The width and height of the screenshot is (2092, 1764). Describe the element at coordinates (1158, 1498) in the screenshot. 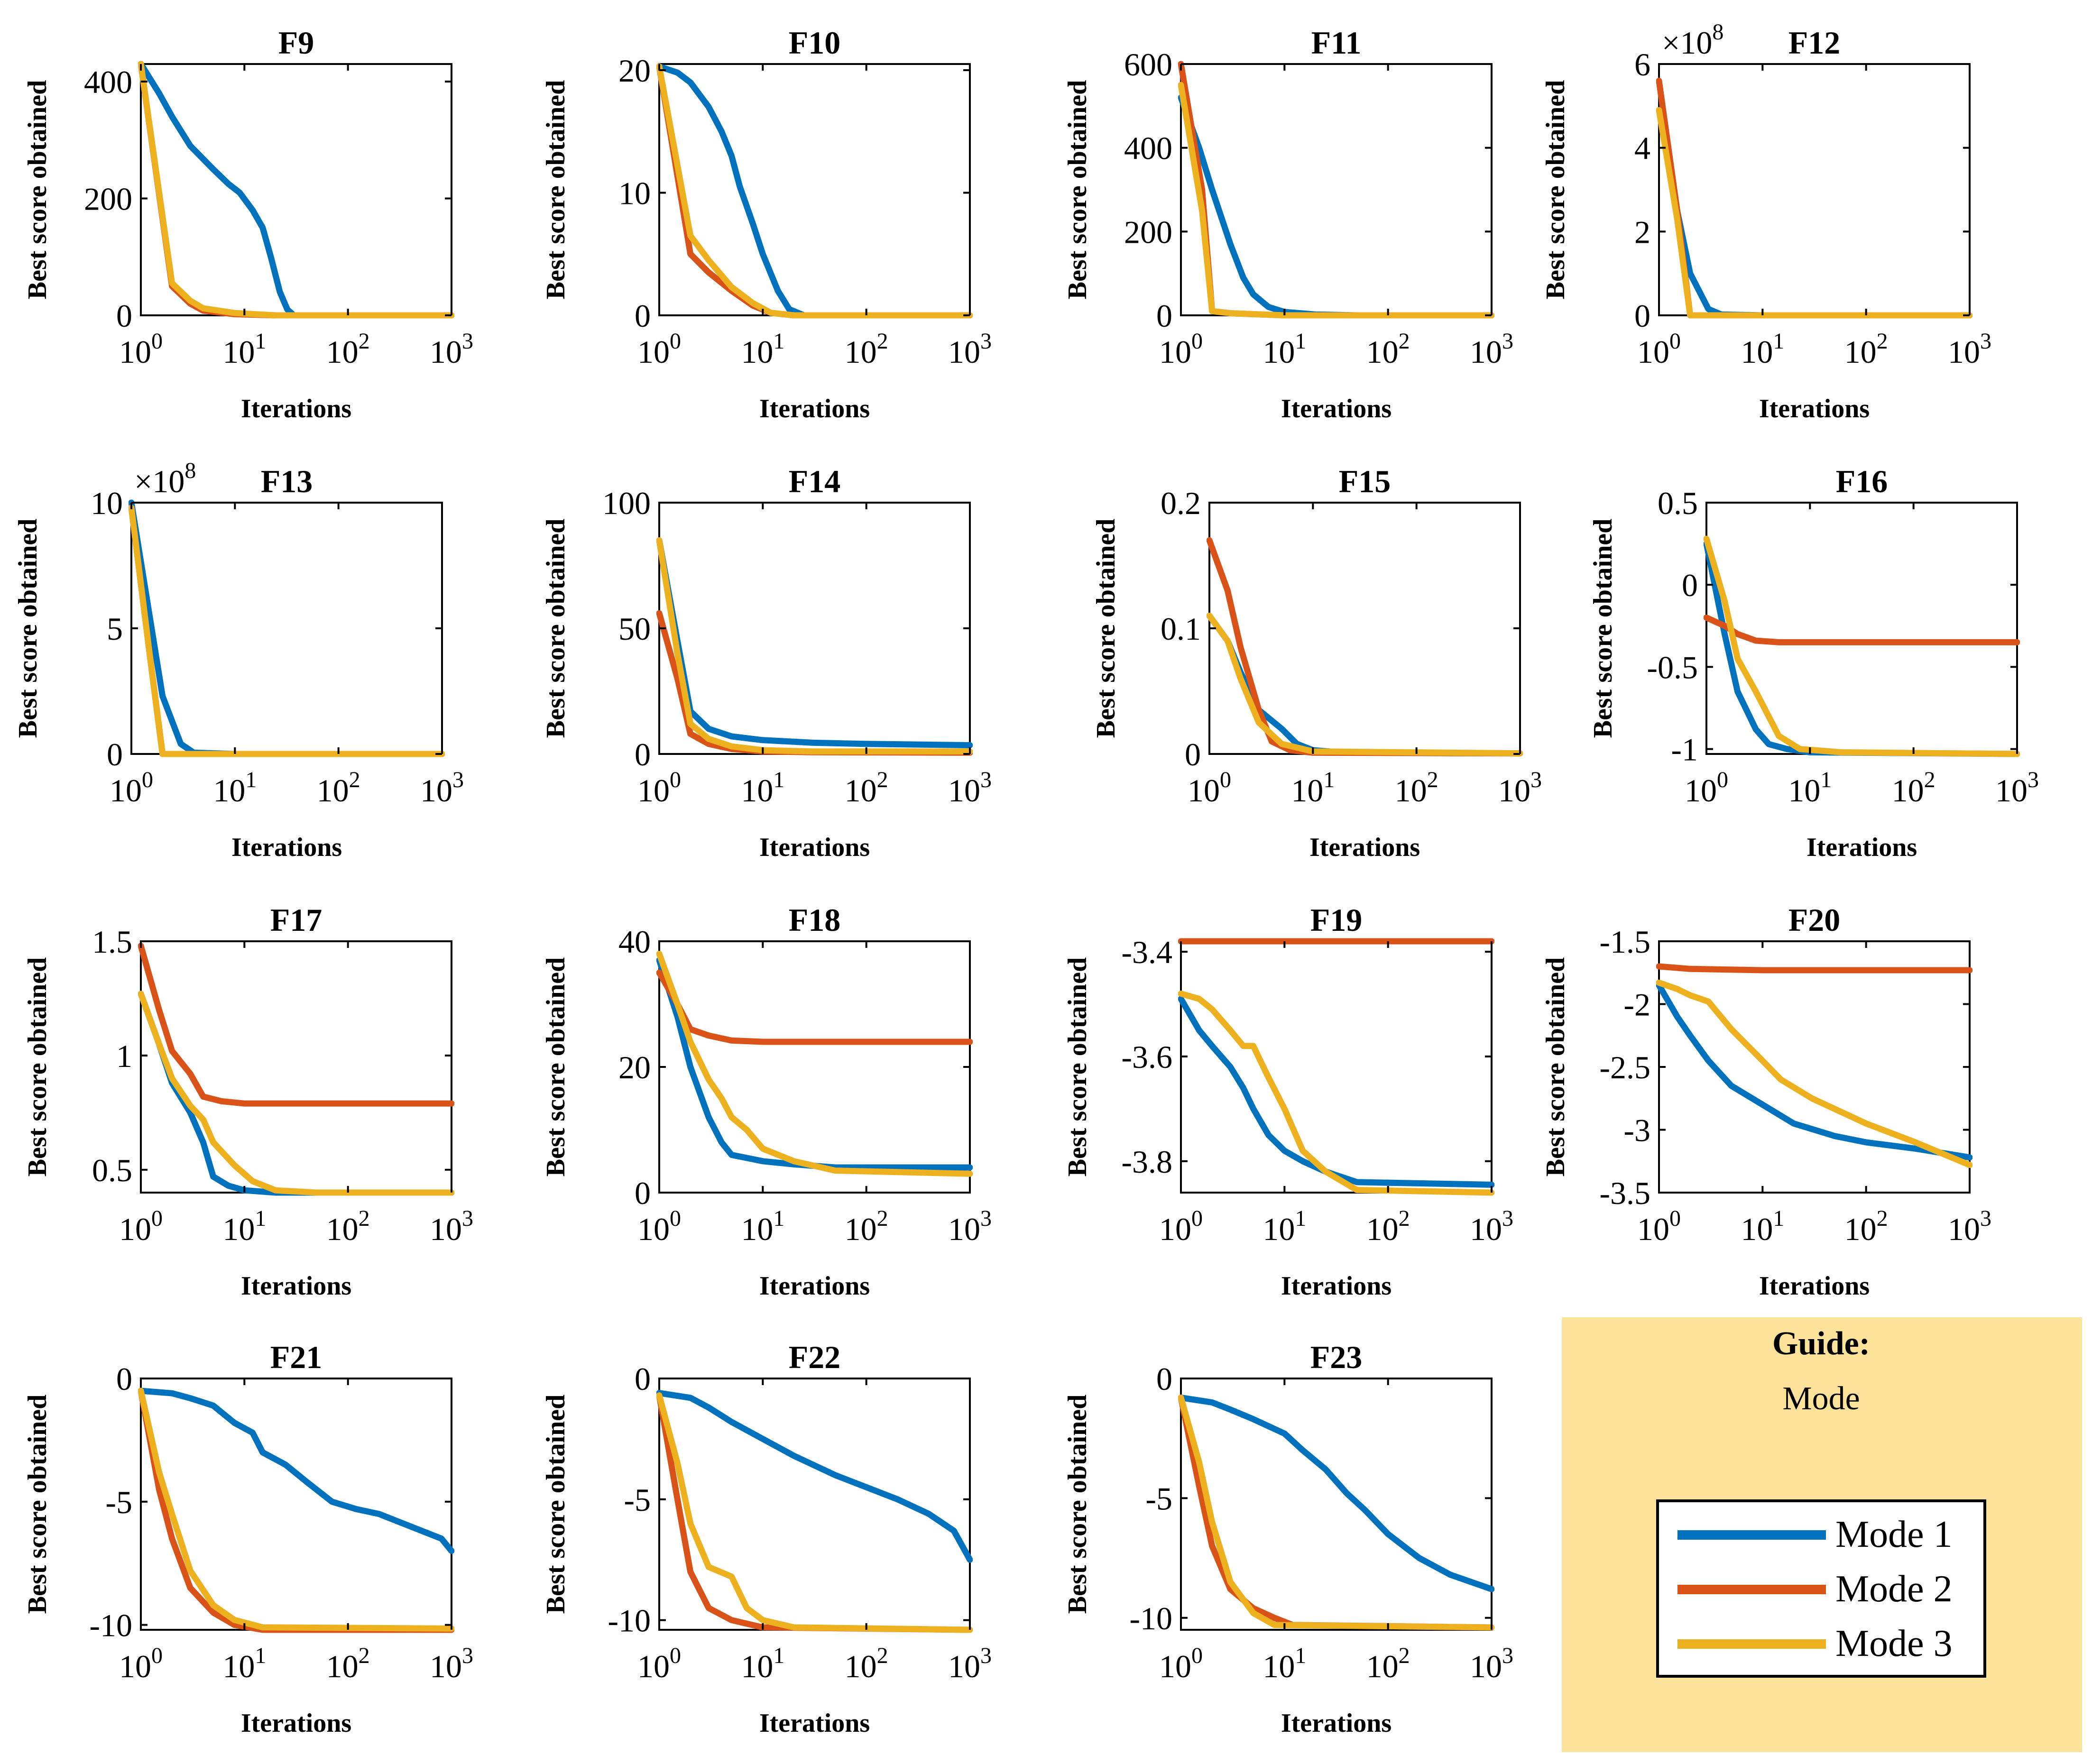

I see `chart-f23-ytick-label: -5` at that location.